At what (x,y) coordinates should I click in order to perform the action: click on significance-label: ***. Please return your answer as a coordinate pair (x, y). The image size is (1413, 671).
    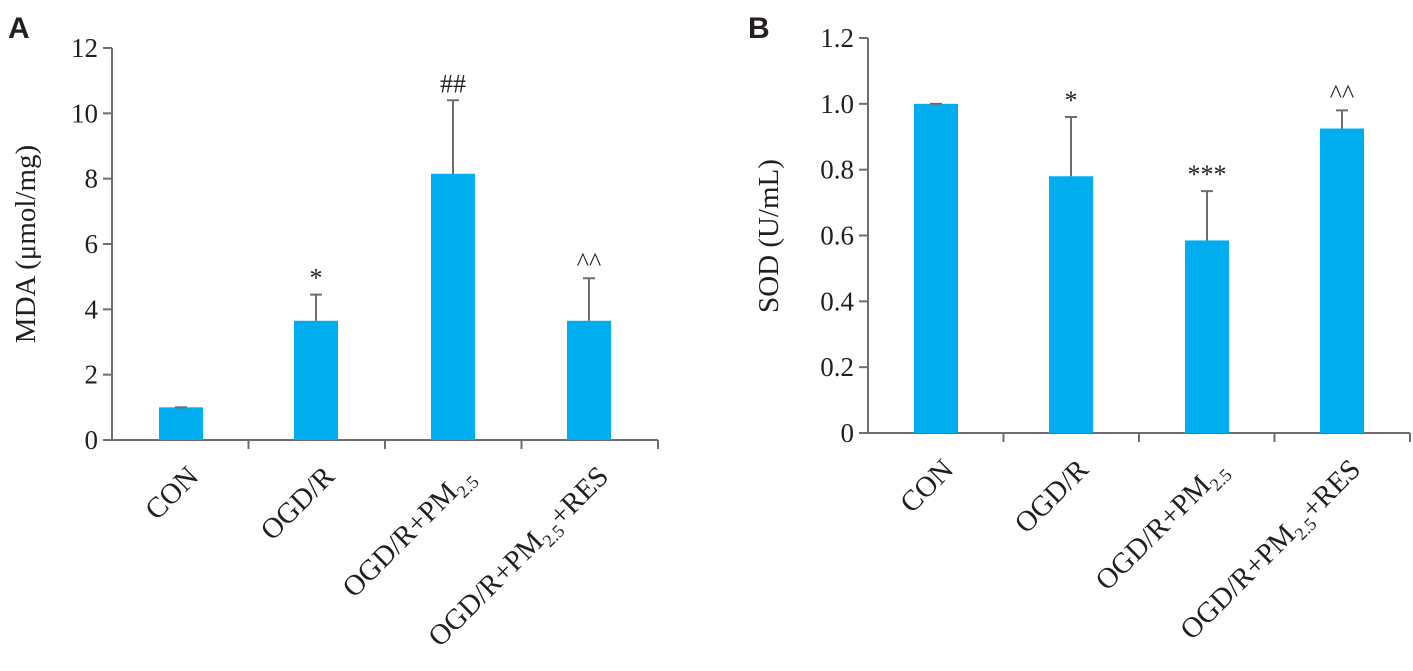
    Looking at the image, I should click on (1207, 174).